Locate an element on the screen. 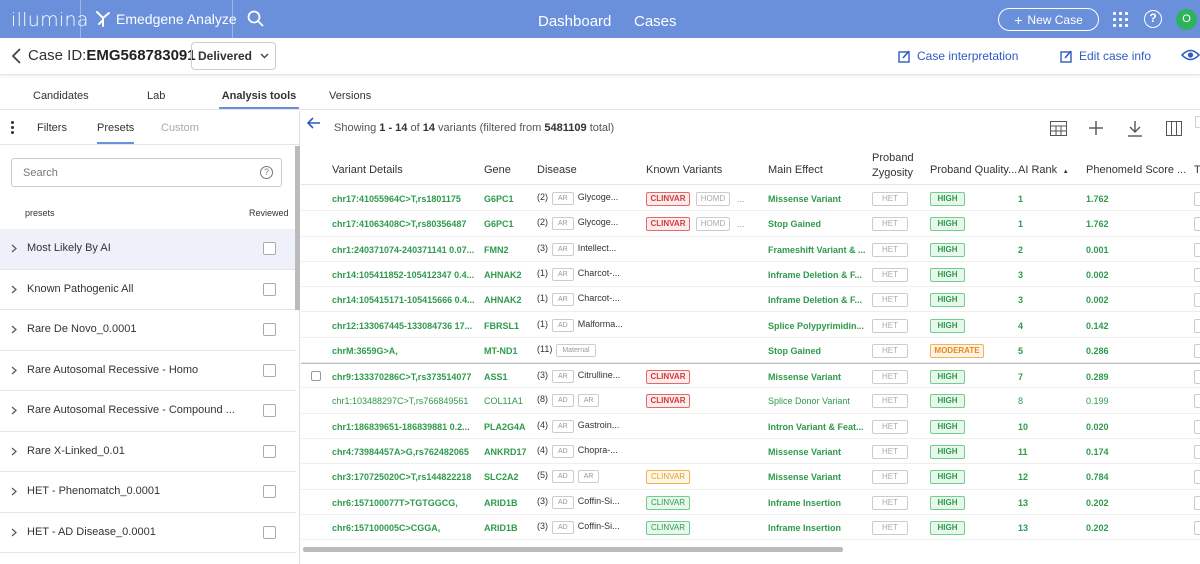  preset-item: Most Likely By AI is located at coordinates (148, 249).